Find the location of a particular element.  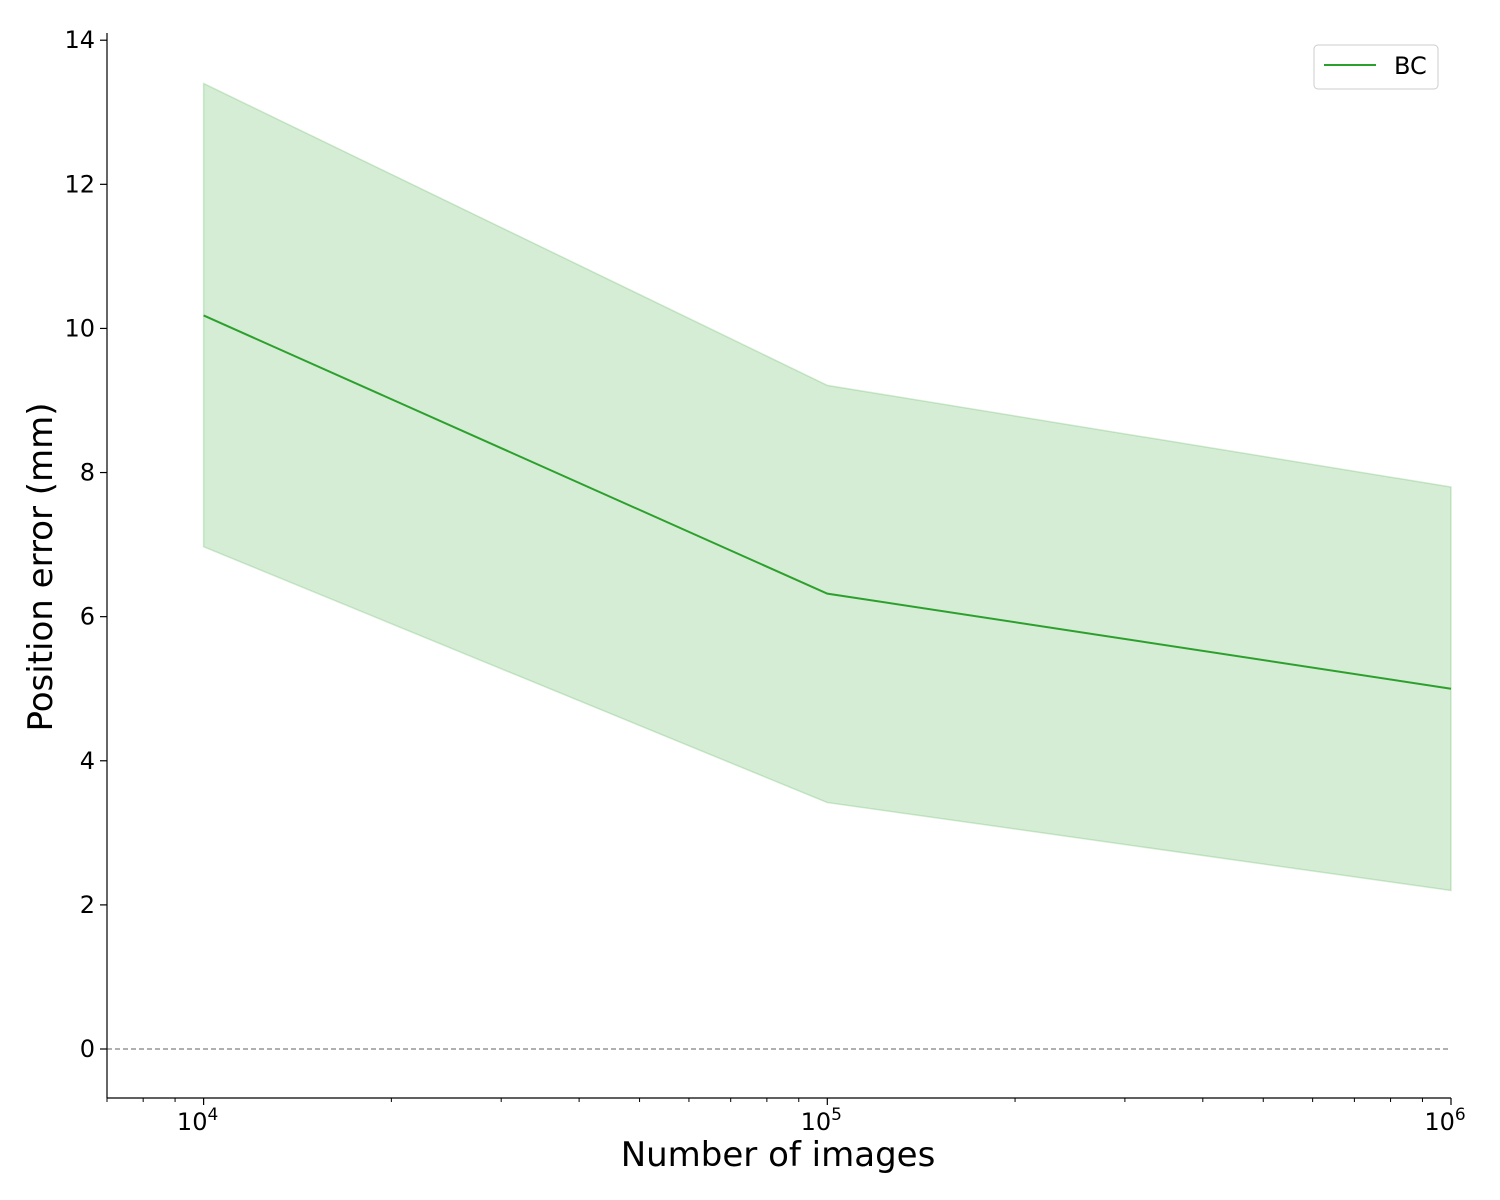

legend-label-bc: BC is located at coordinates (1410, 66).